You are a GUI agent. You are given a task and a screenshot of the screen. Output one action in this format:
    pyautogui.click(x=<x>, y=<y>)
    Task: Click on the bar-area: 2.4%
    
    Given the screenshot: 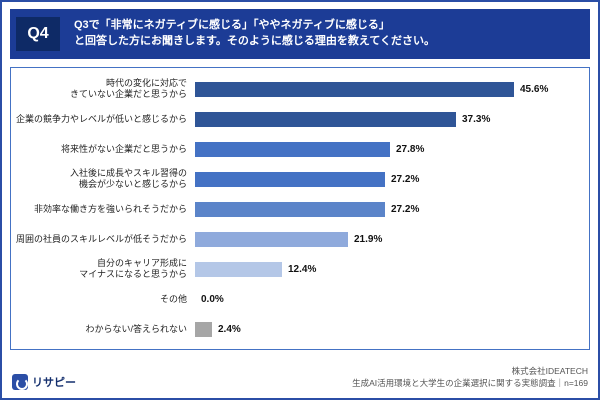 What is the action you would take?
    pyautogui.click(x=390, y=329)
    